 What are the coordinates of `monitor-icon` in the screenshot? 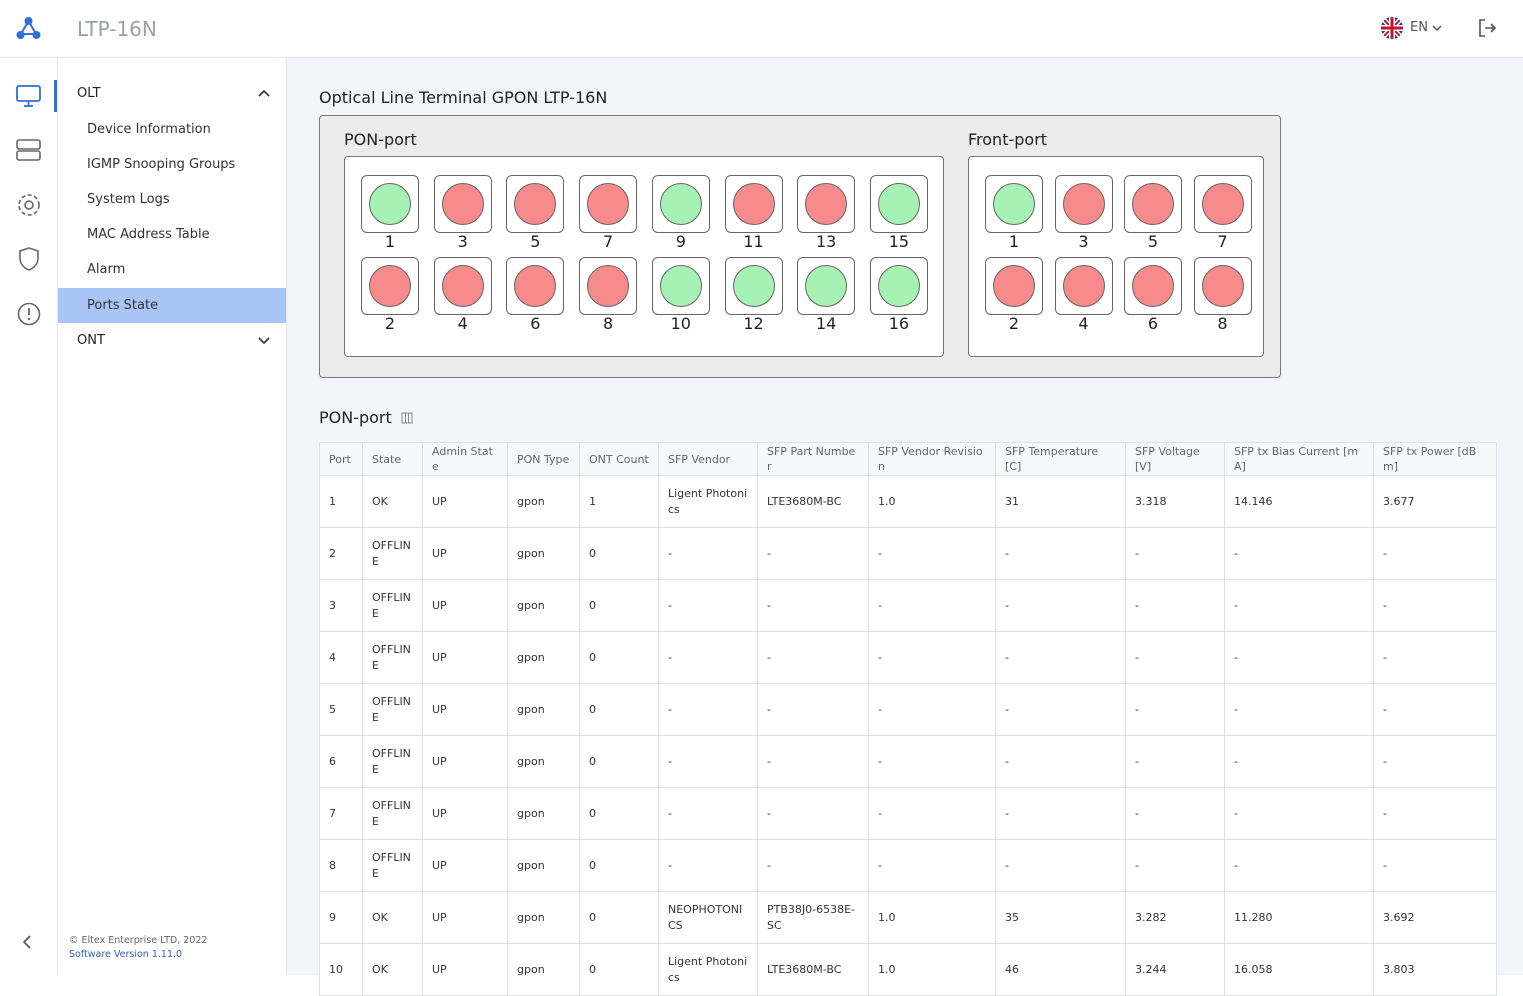 It's located at (29, 96).